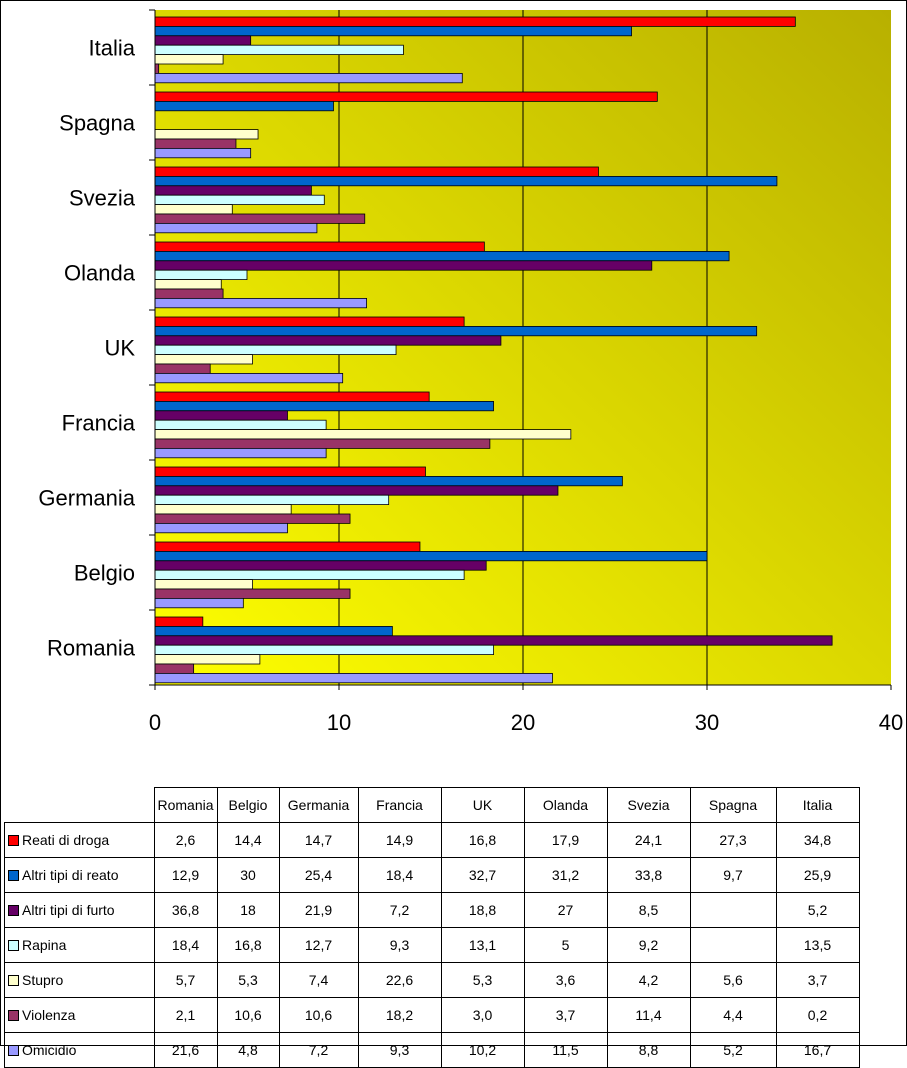 The width and height of the screenshot is (907, 1068). I want to click on table-cell: 30, so click(248, 875).